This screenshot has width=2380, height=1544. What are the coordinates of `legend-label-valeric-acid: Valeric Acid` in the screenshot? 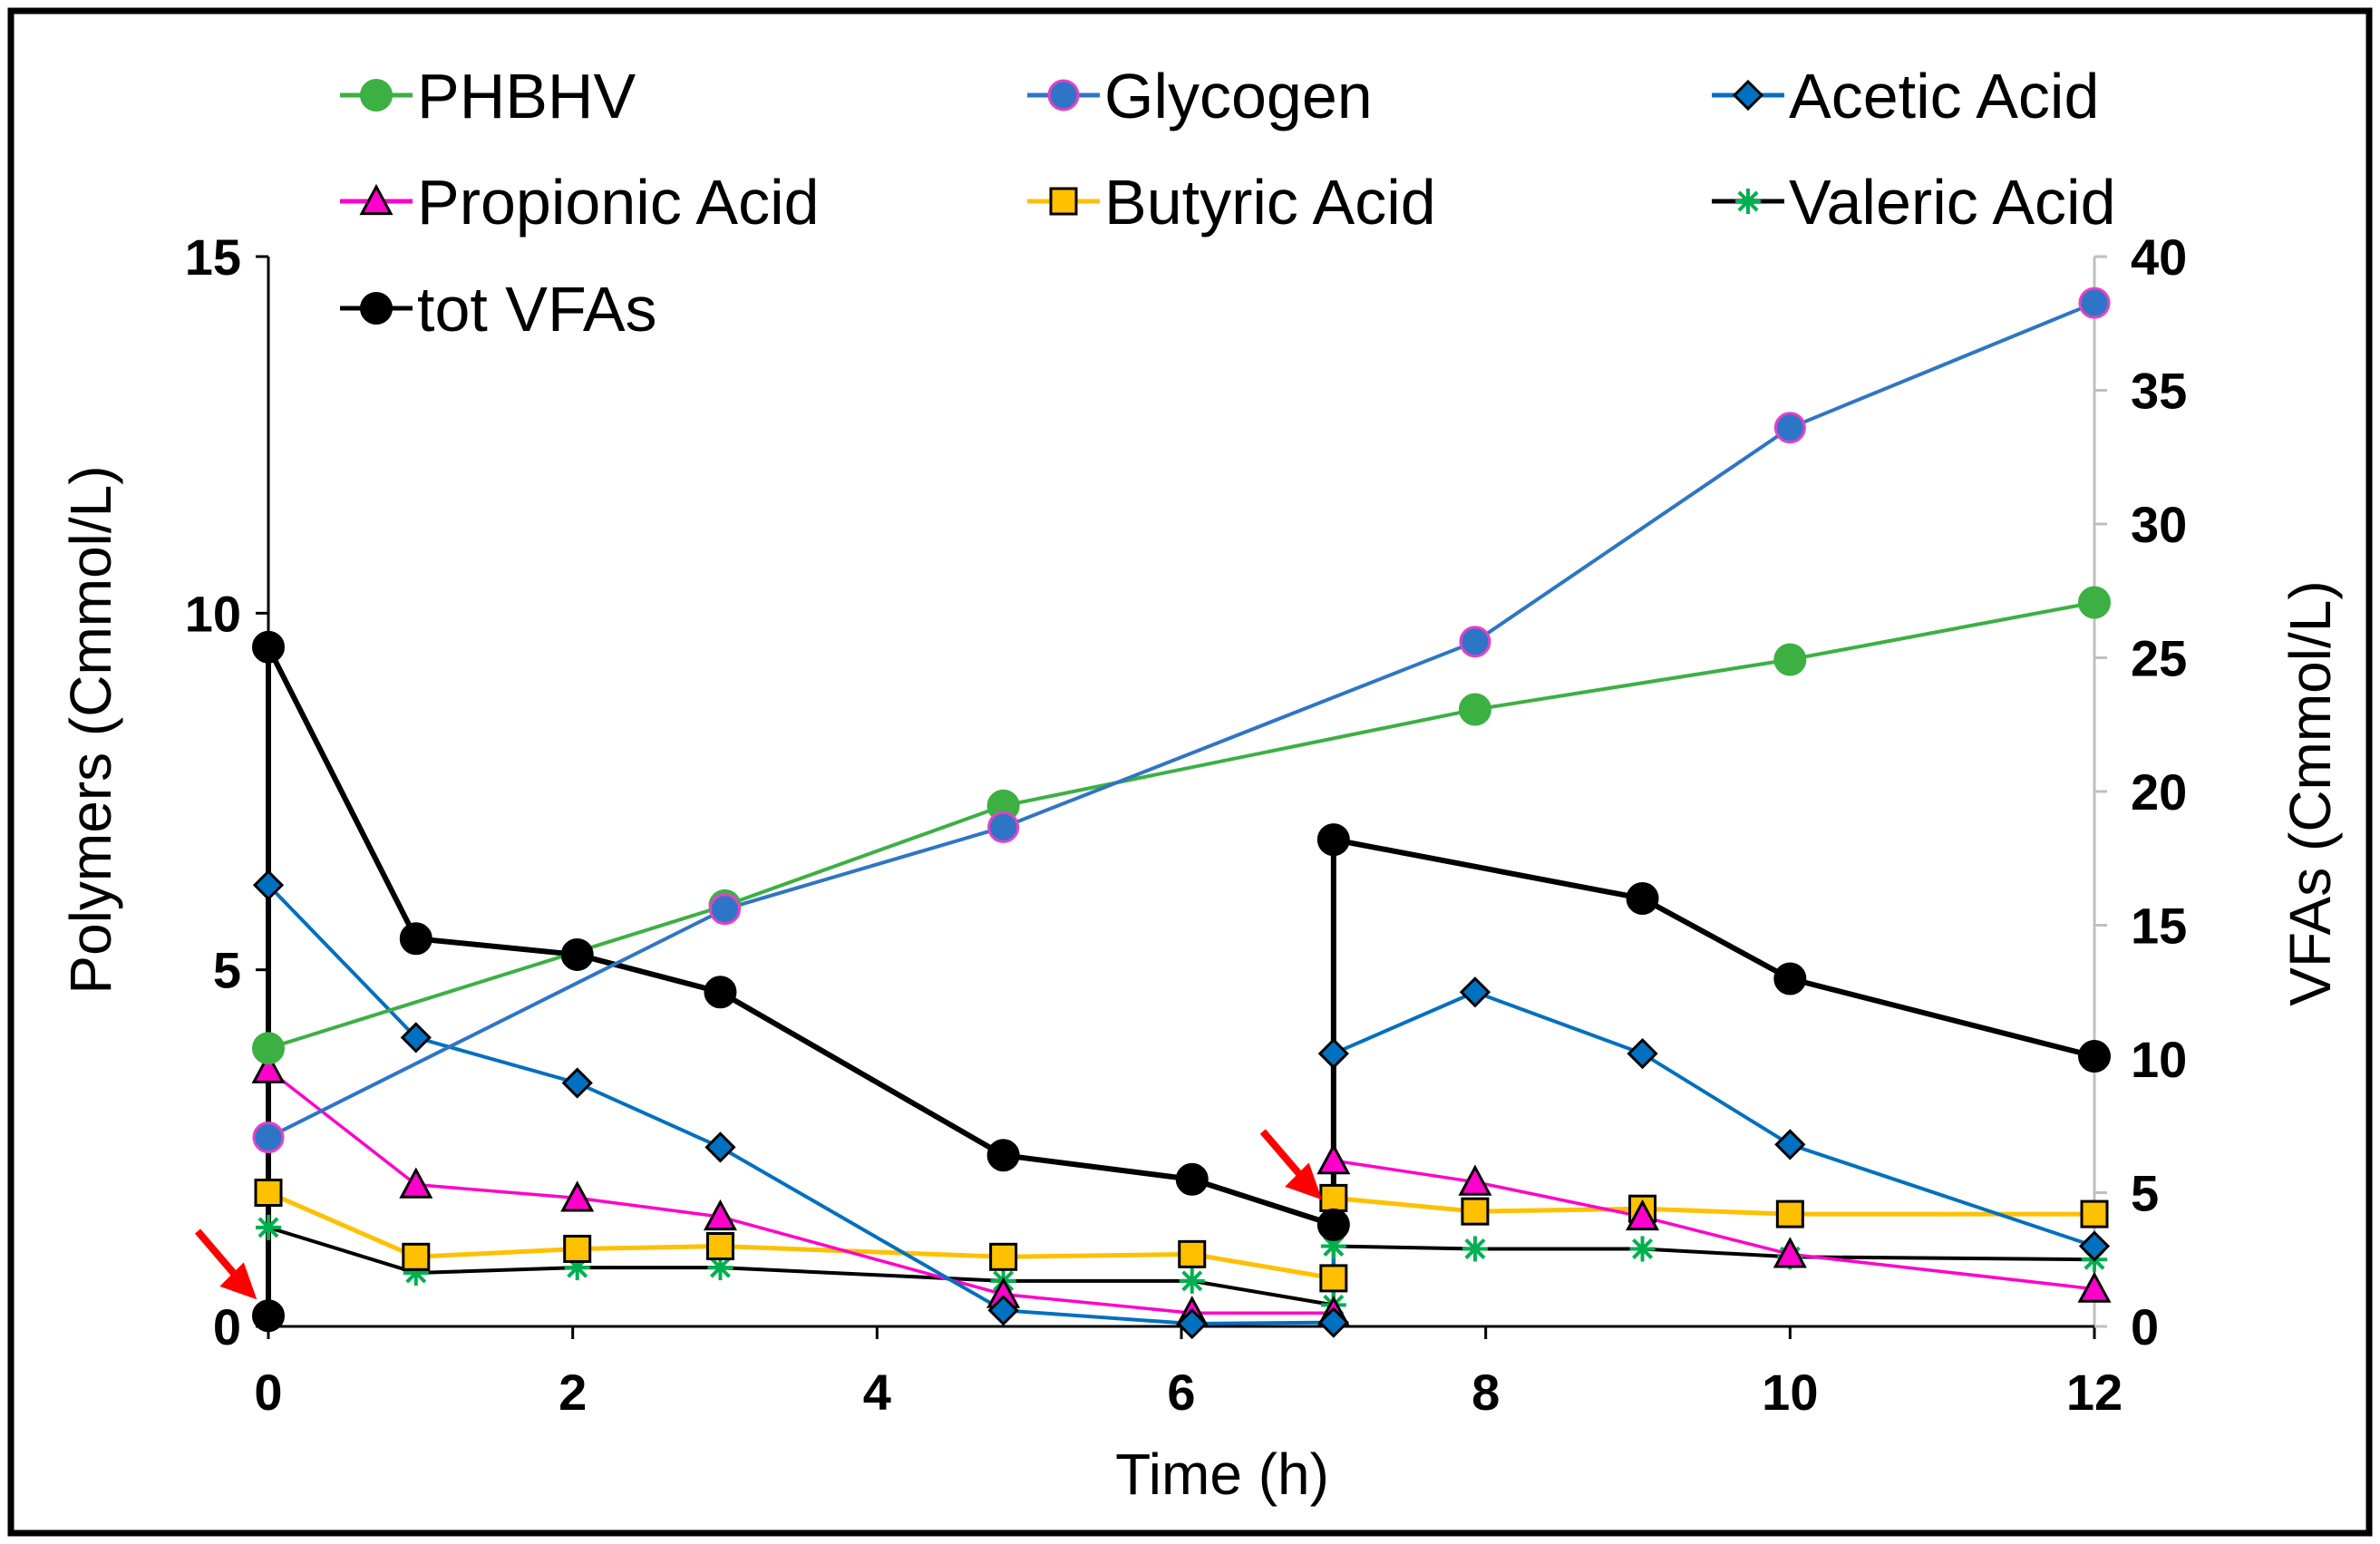 It's located at (1953, 202).